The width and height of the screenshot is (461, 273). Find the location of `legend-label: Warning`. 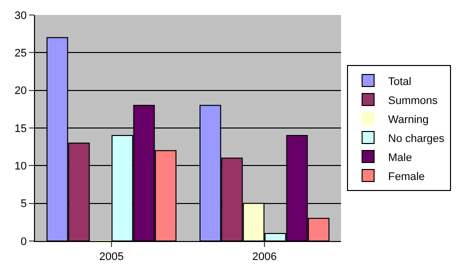

legend-label: Warning is located at coordinates (408, 120).